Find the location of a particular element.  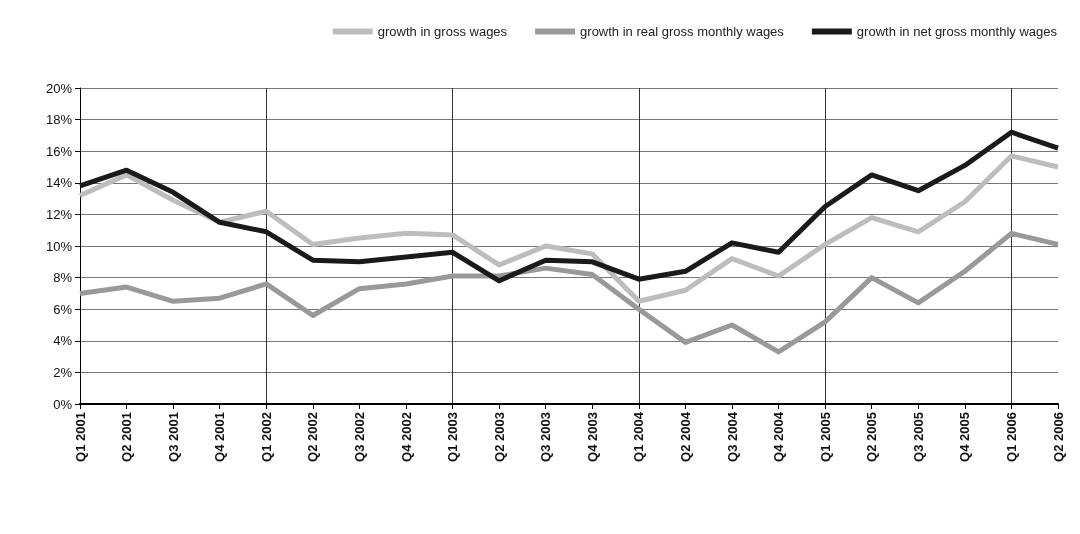

y-tick-label: 12% is located at coordinates (59, 214).